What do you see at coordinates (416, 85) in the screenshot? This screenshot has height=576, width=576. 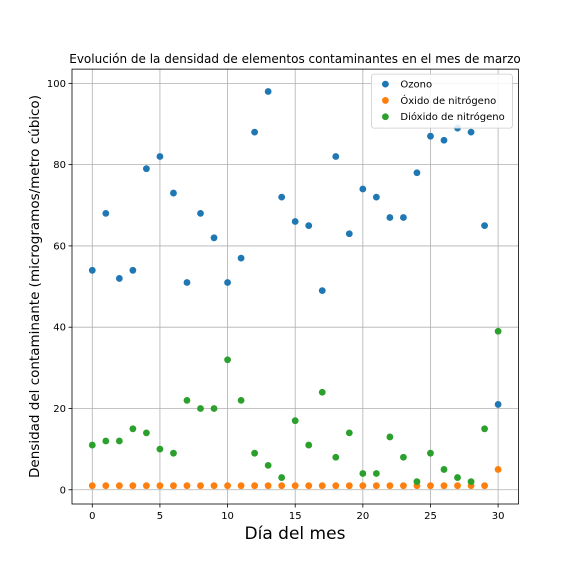 I see `legend-label: Ozono` at bounding box center [416, 85].